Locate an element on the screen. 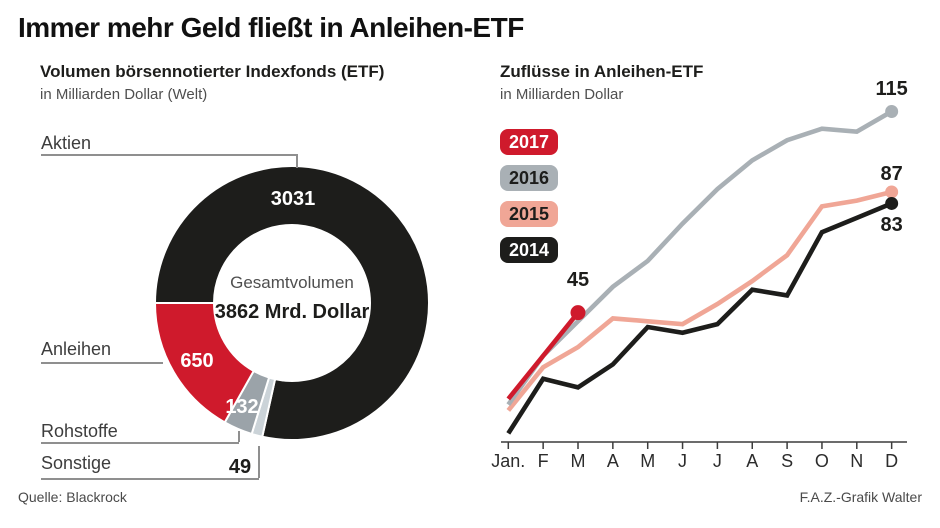 This screenshot has width=940, height=528. donut-center-label: Gesamtvolumen is located at coordinates (292, 282).